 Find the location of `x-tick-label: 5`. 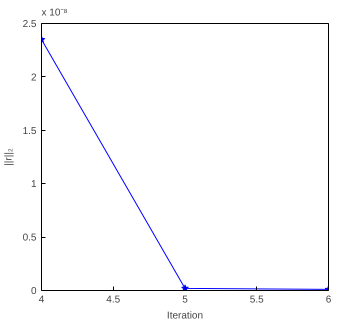

x-tick-label: 5 is located at coordinates (185, 300).